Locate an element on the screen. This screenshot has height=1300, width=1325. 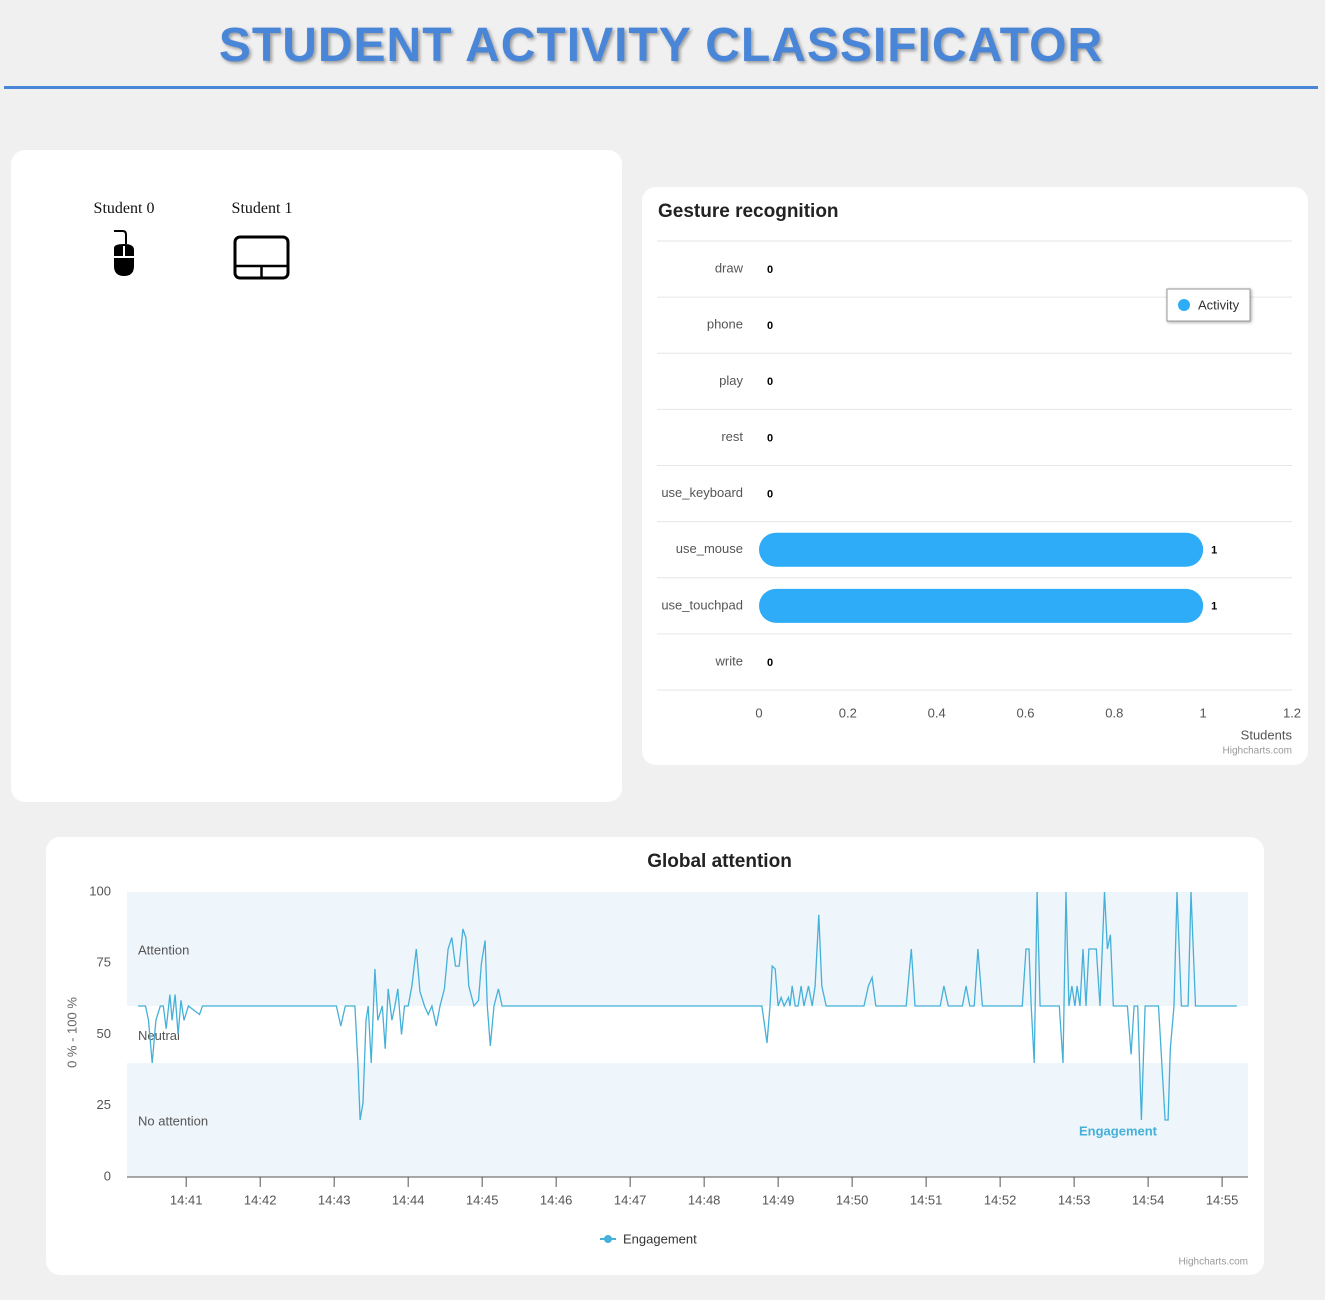
x-axis-title: Students is located at coordinates (1267, 734).